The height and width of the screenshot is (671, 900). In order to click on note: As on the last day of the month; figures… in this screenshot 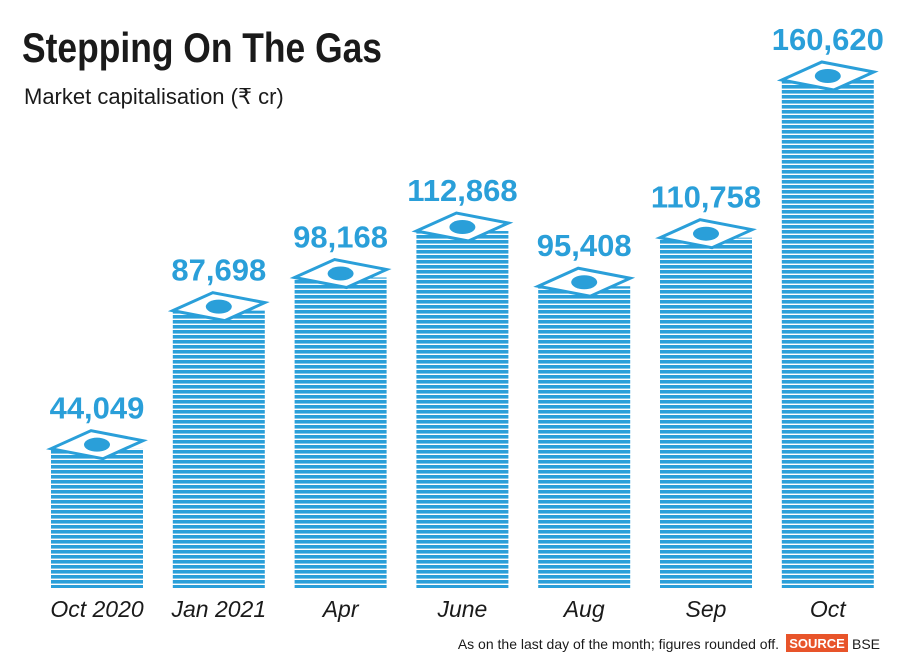, I will do `click(618, 644)`.